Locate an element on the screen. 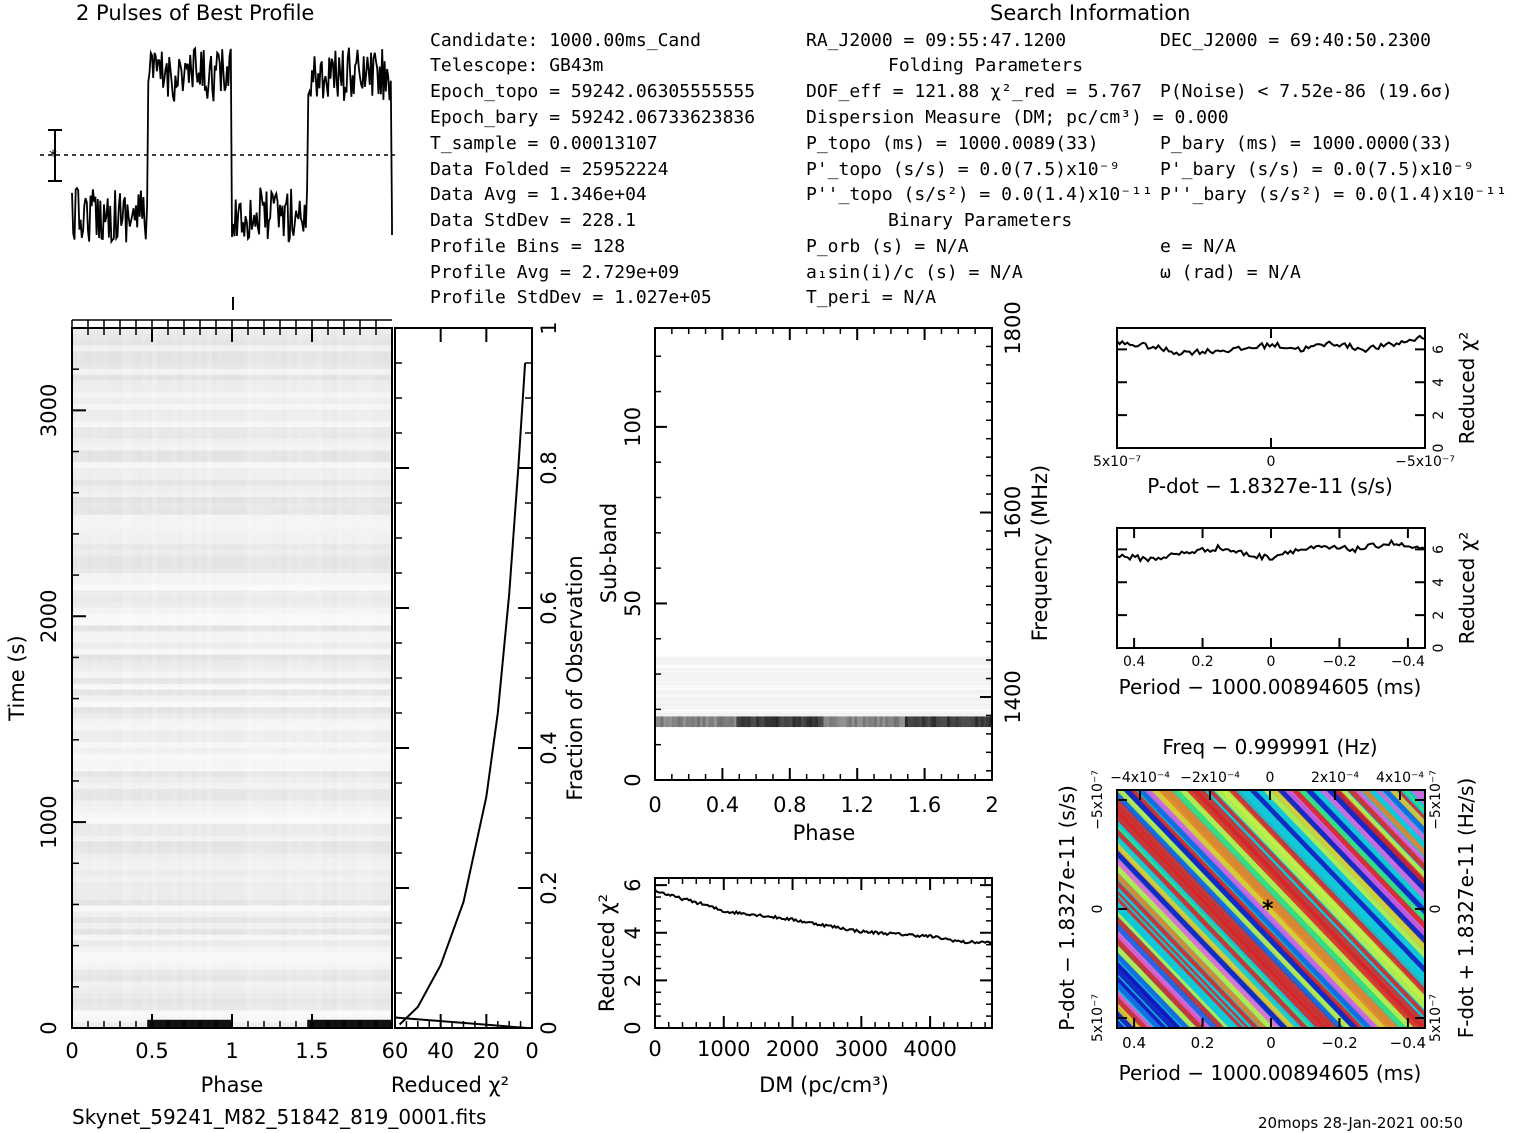 This screenshot has height=1133, width=1517. subband-xtick-label: 1.6 is located at coordinates (924, 805).